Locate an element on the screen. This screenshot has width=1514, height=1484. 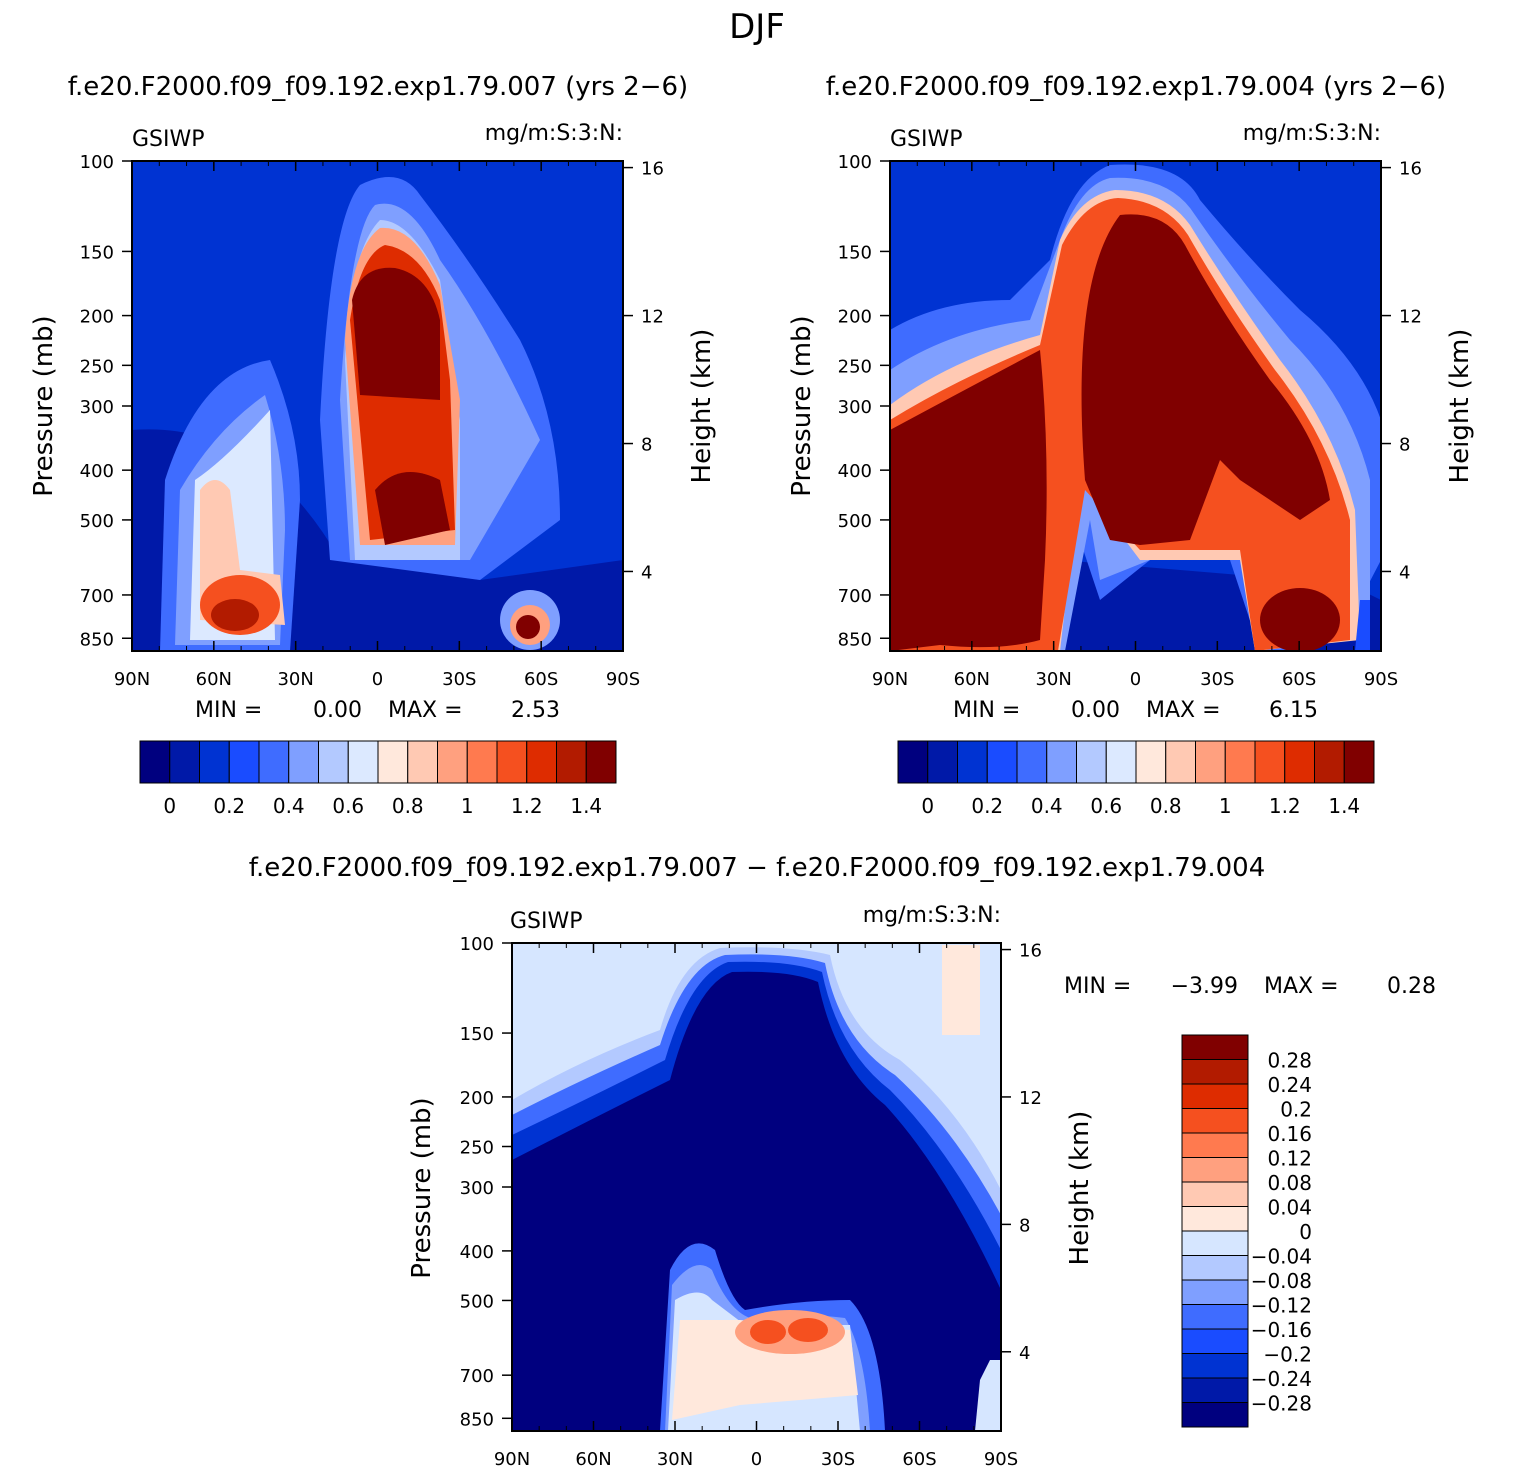
panel-b-min-label: MIN = is located at coordinates (986, 710).